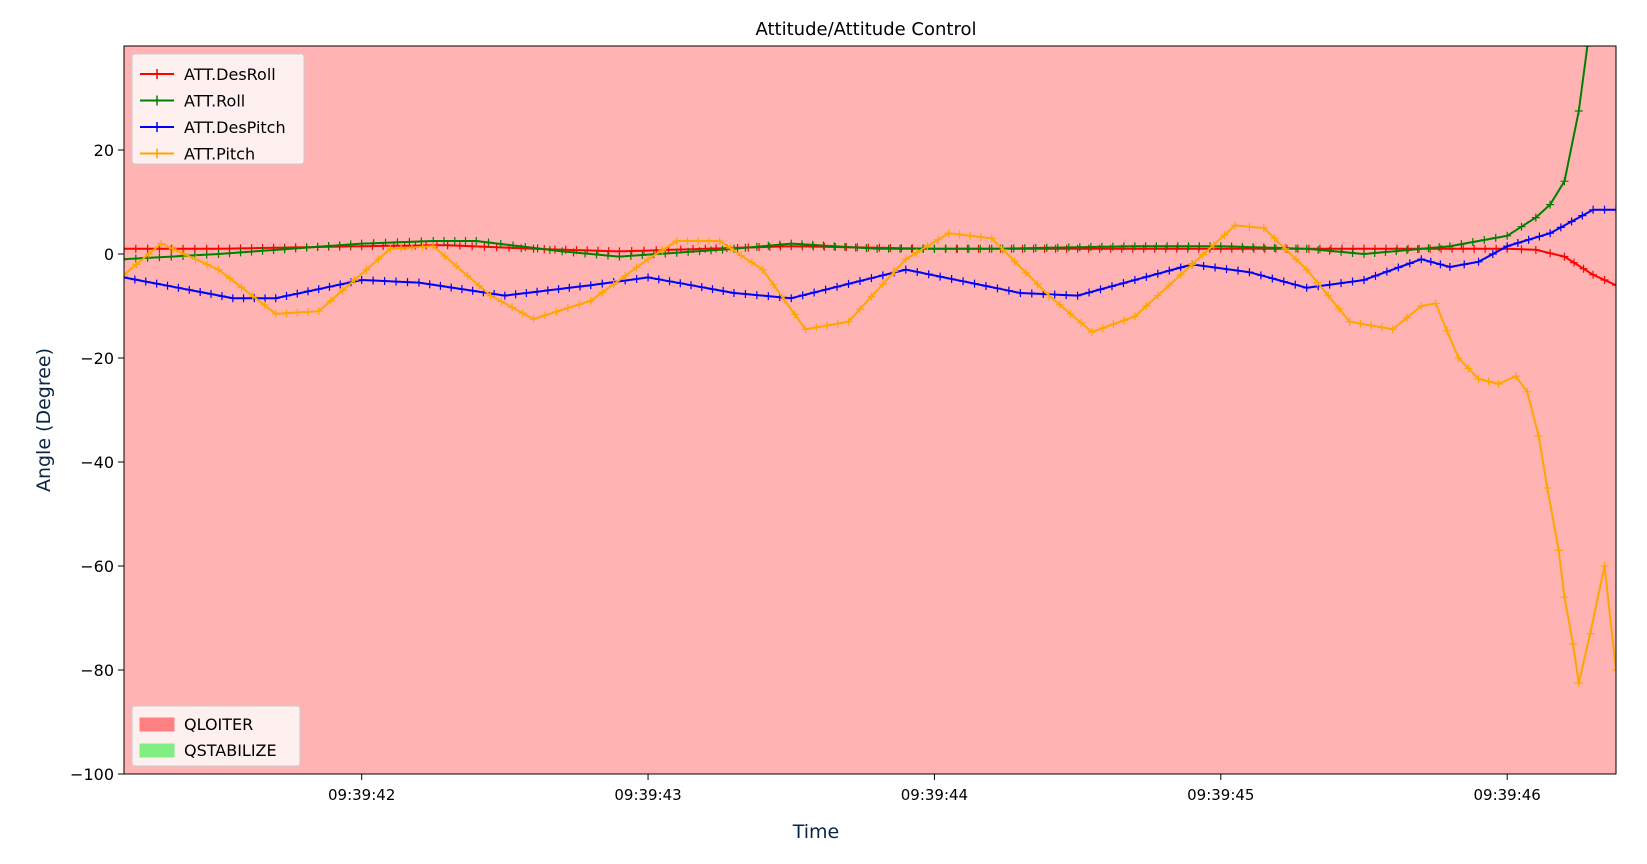  Describe the element at coordinates (647, 795) in the screenshot. I see `x-tick-label: 09:39:43` at that location.